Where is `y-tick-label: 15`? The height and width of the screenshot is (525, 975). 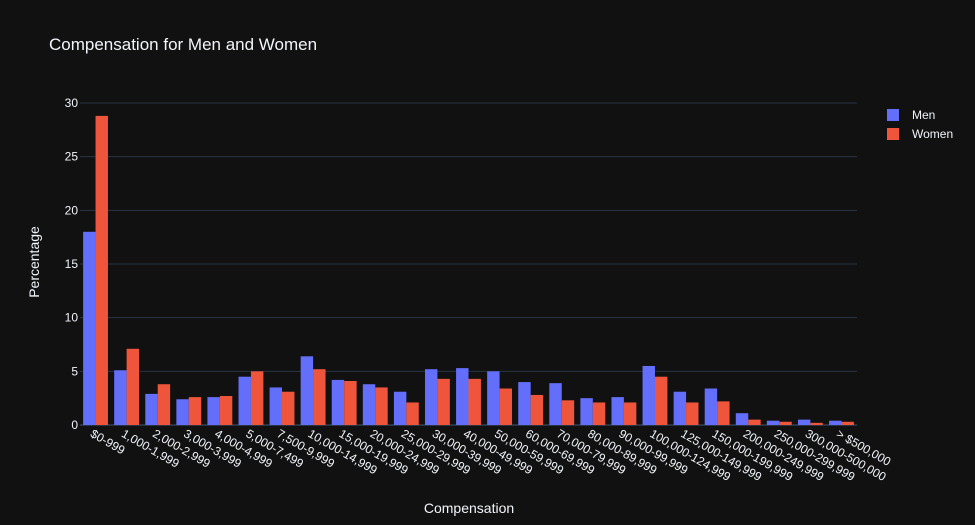
y-tick-label: 15 is located at coordinates (72, 264).